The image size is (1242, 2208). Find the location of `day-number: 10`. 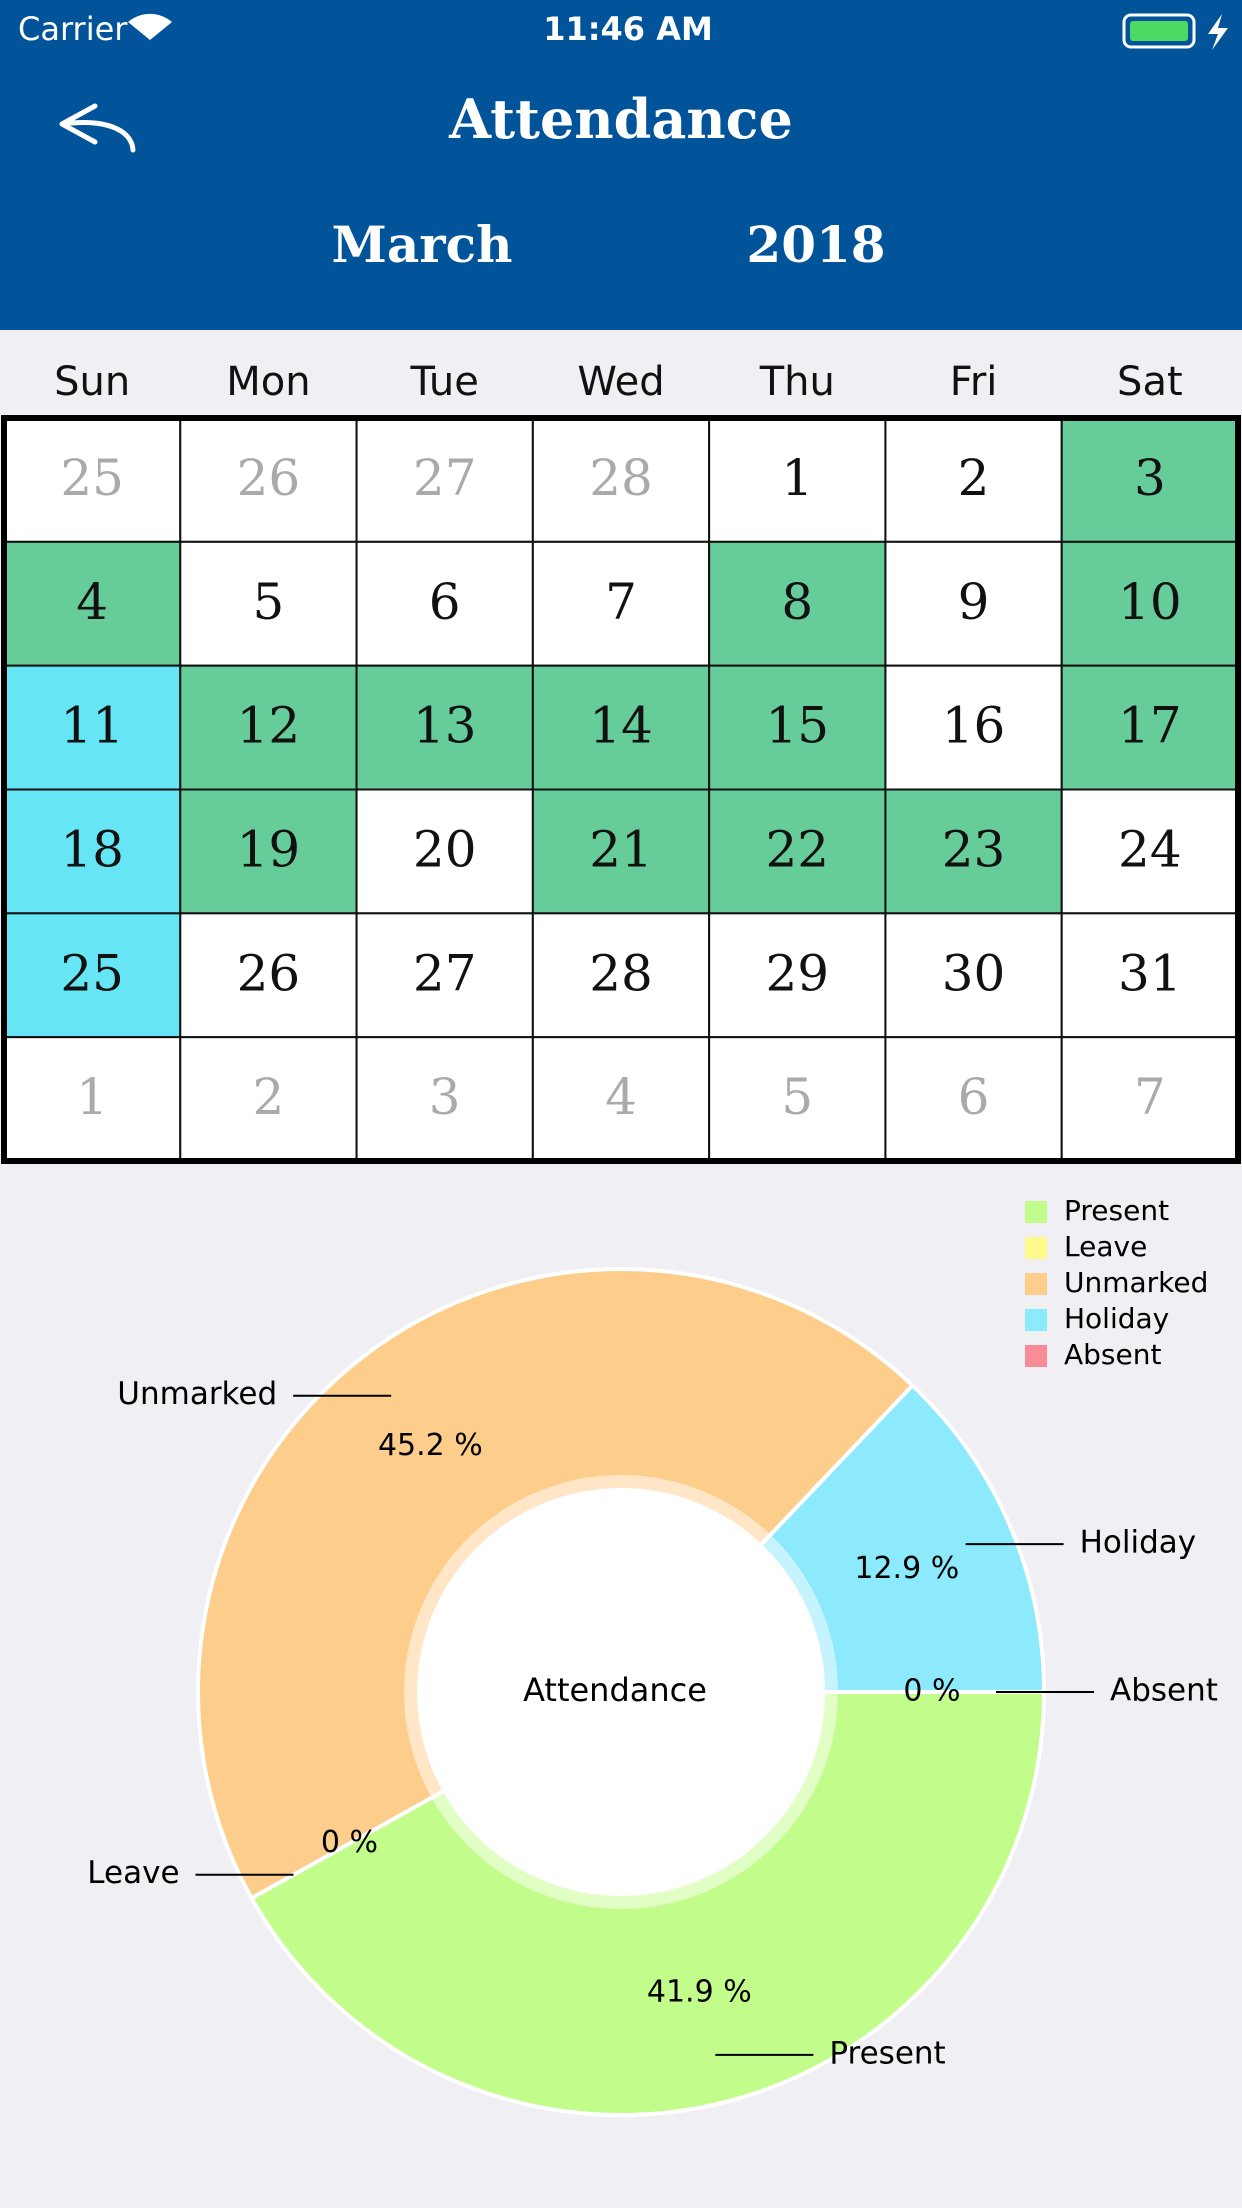

day-number: 10 is located at coordinates (1150, 602).